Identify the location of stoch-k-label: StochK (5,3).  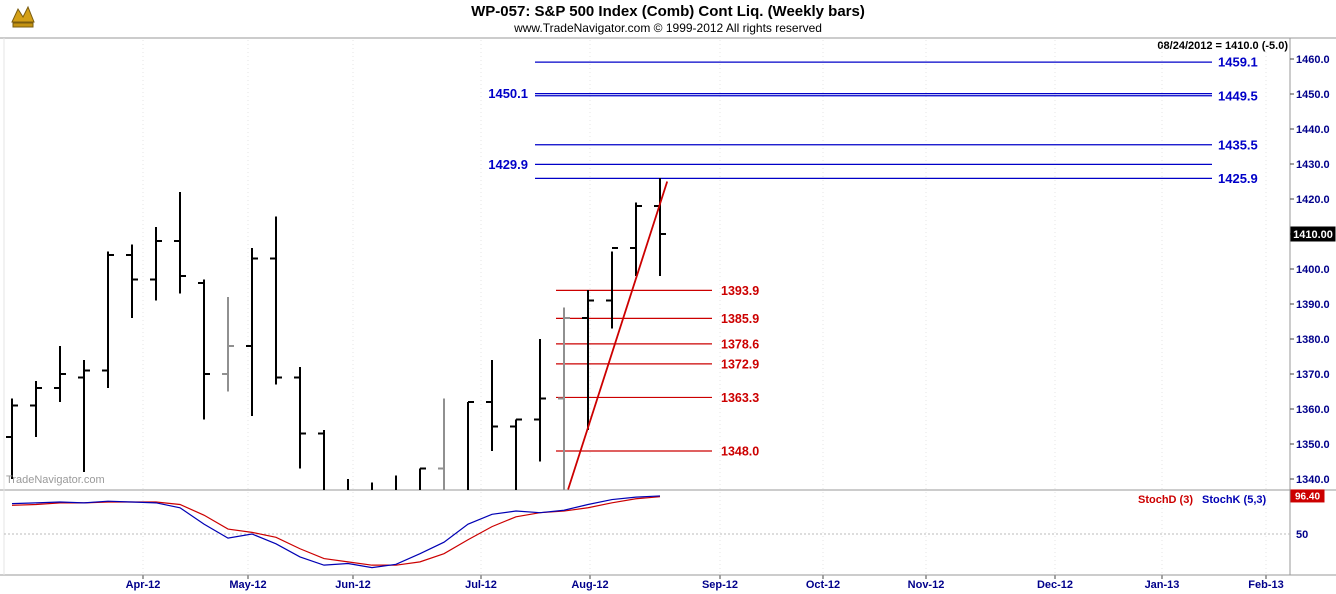
(1234, 500).